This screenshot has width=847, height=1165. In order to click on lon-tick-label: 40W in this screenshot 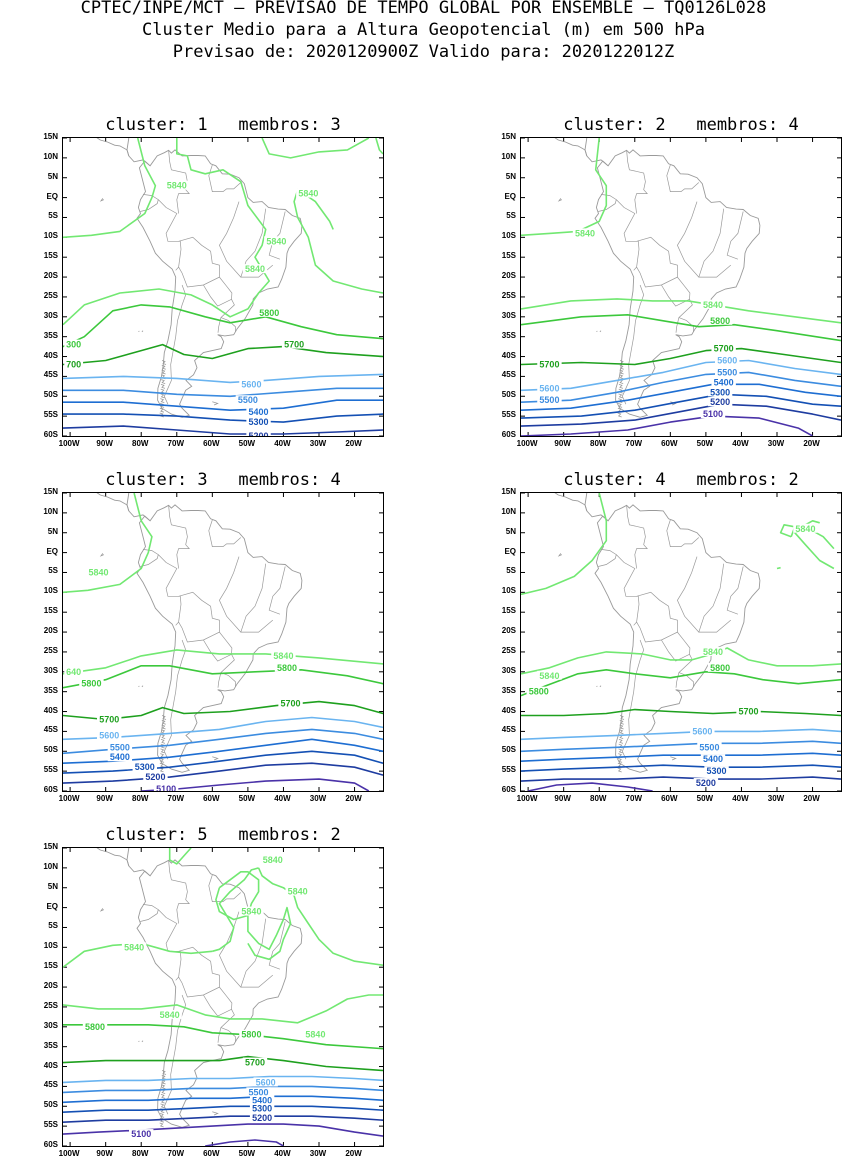, I will do `click(282, 443)`.